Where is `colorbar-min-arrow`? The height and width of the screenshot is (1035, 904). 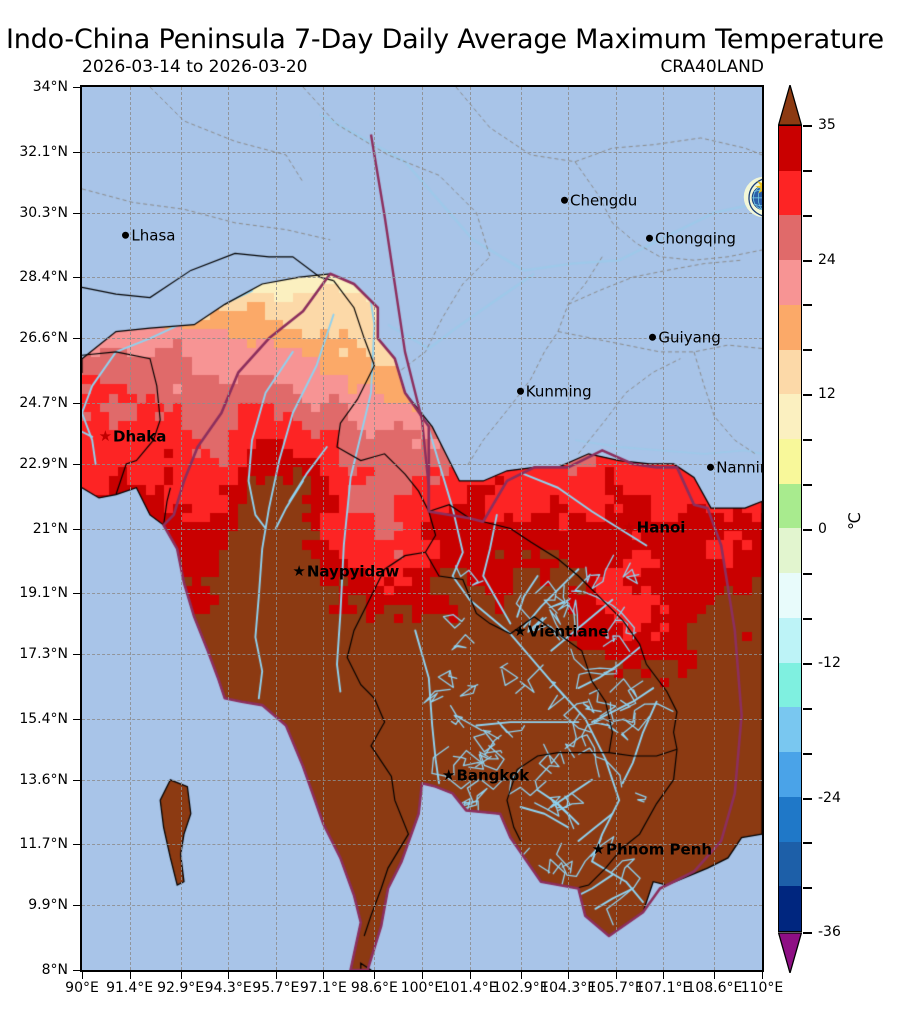 colorbar-min-arrow is located at coordinates (790, 952).